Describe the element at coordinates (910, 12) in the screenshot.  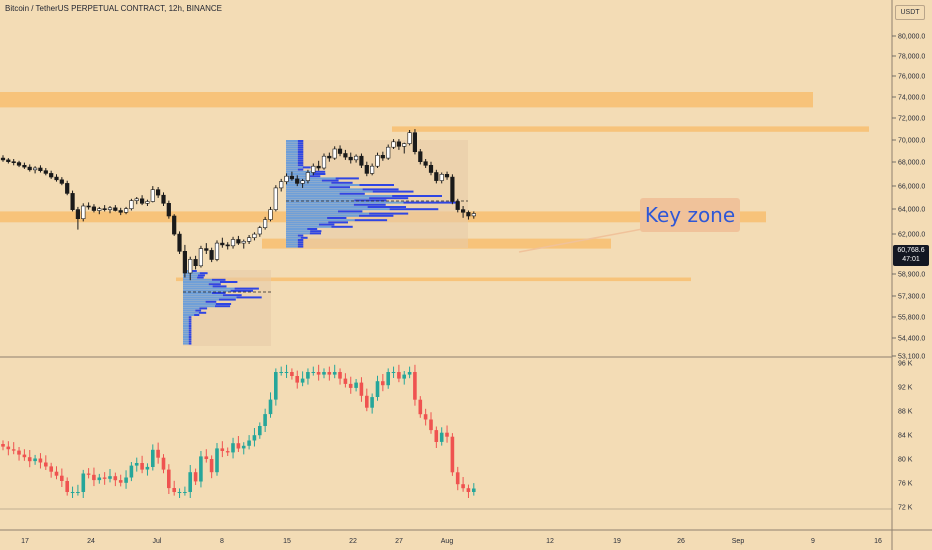
I see `currency-button: USDT` at that location.